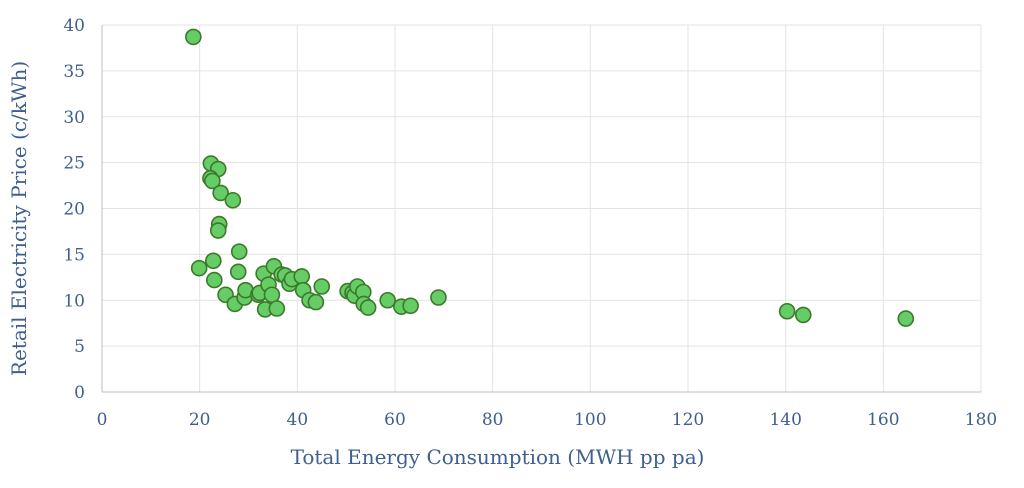 Image resolution: width=1024 pixels, height=488 pixels. What do you see at coordinates (493, 420) in the screenshot?
I see `x-tick-label: 80` at bounding box center [493, 420].